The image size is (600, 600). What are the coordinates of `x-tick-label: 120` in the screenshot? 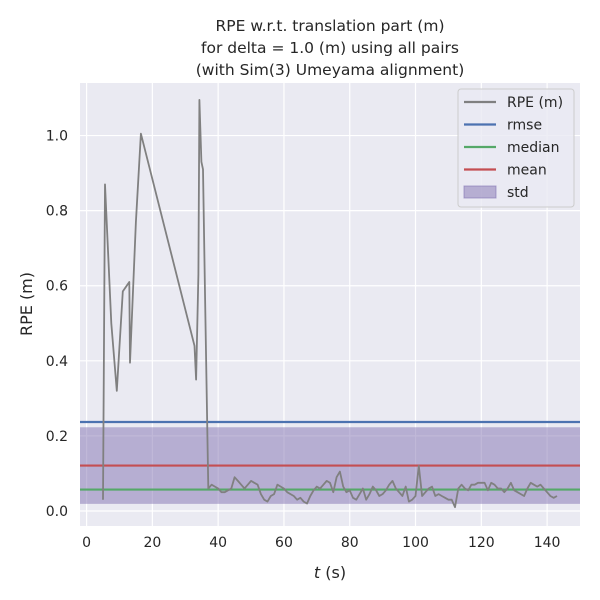 It's located at (481, 543).